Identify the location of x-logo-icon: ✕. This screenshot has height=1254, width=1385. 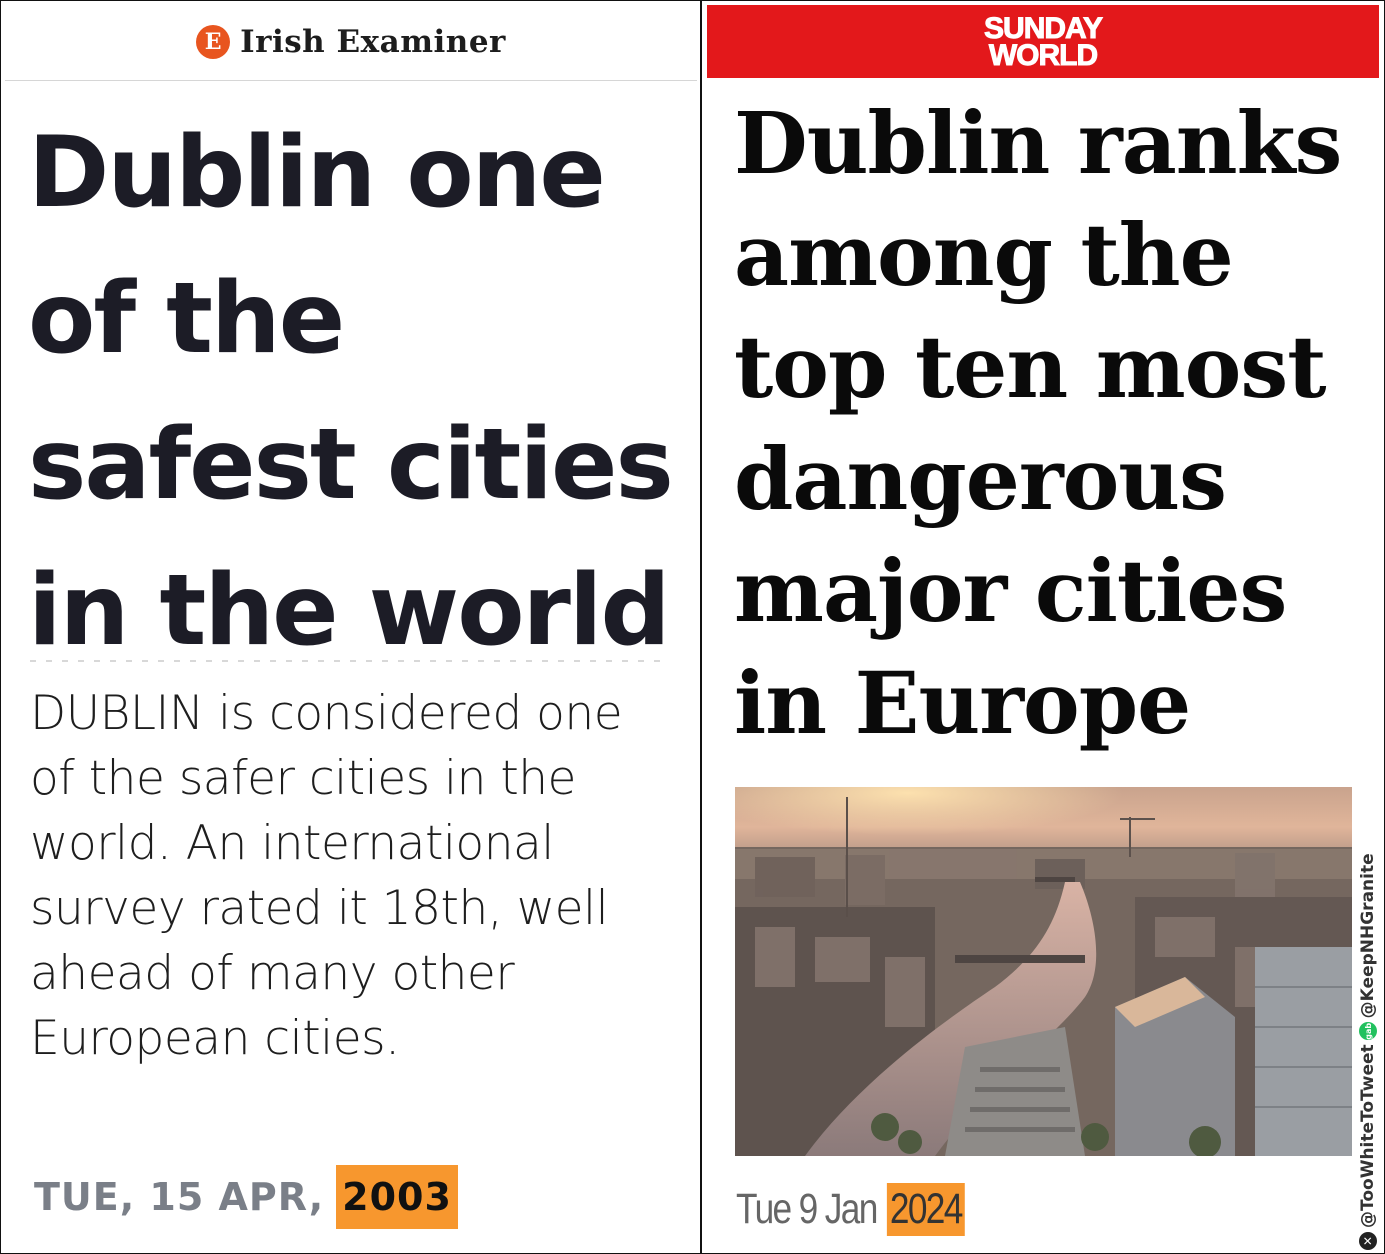
(1368, 1241).